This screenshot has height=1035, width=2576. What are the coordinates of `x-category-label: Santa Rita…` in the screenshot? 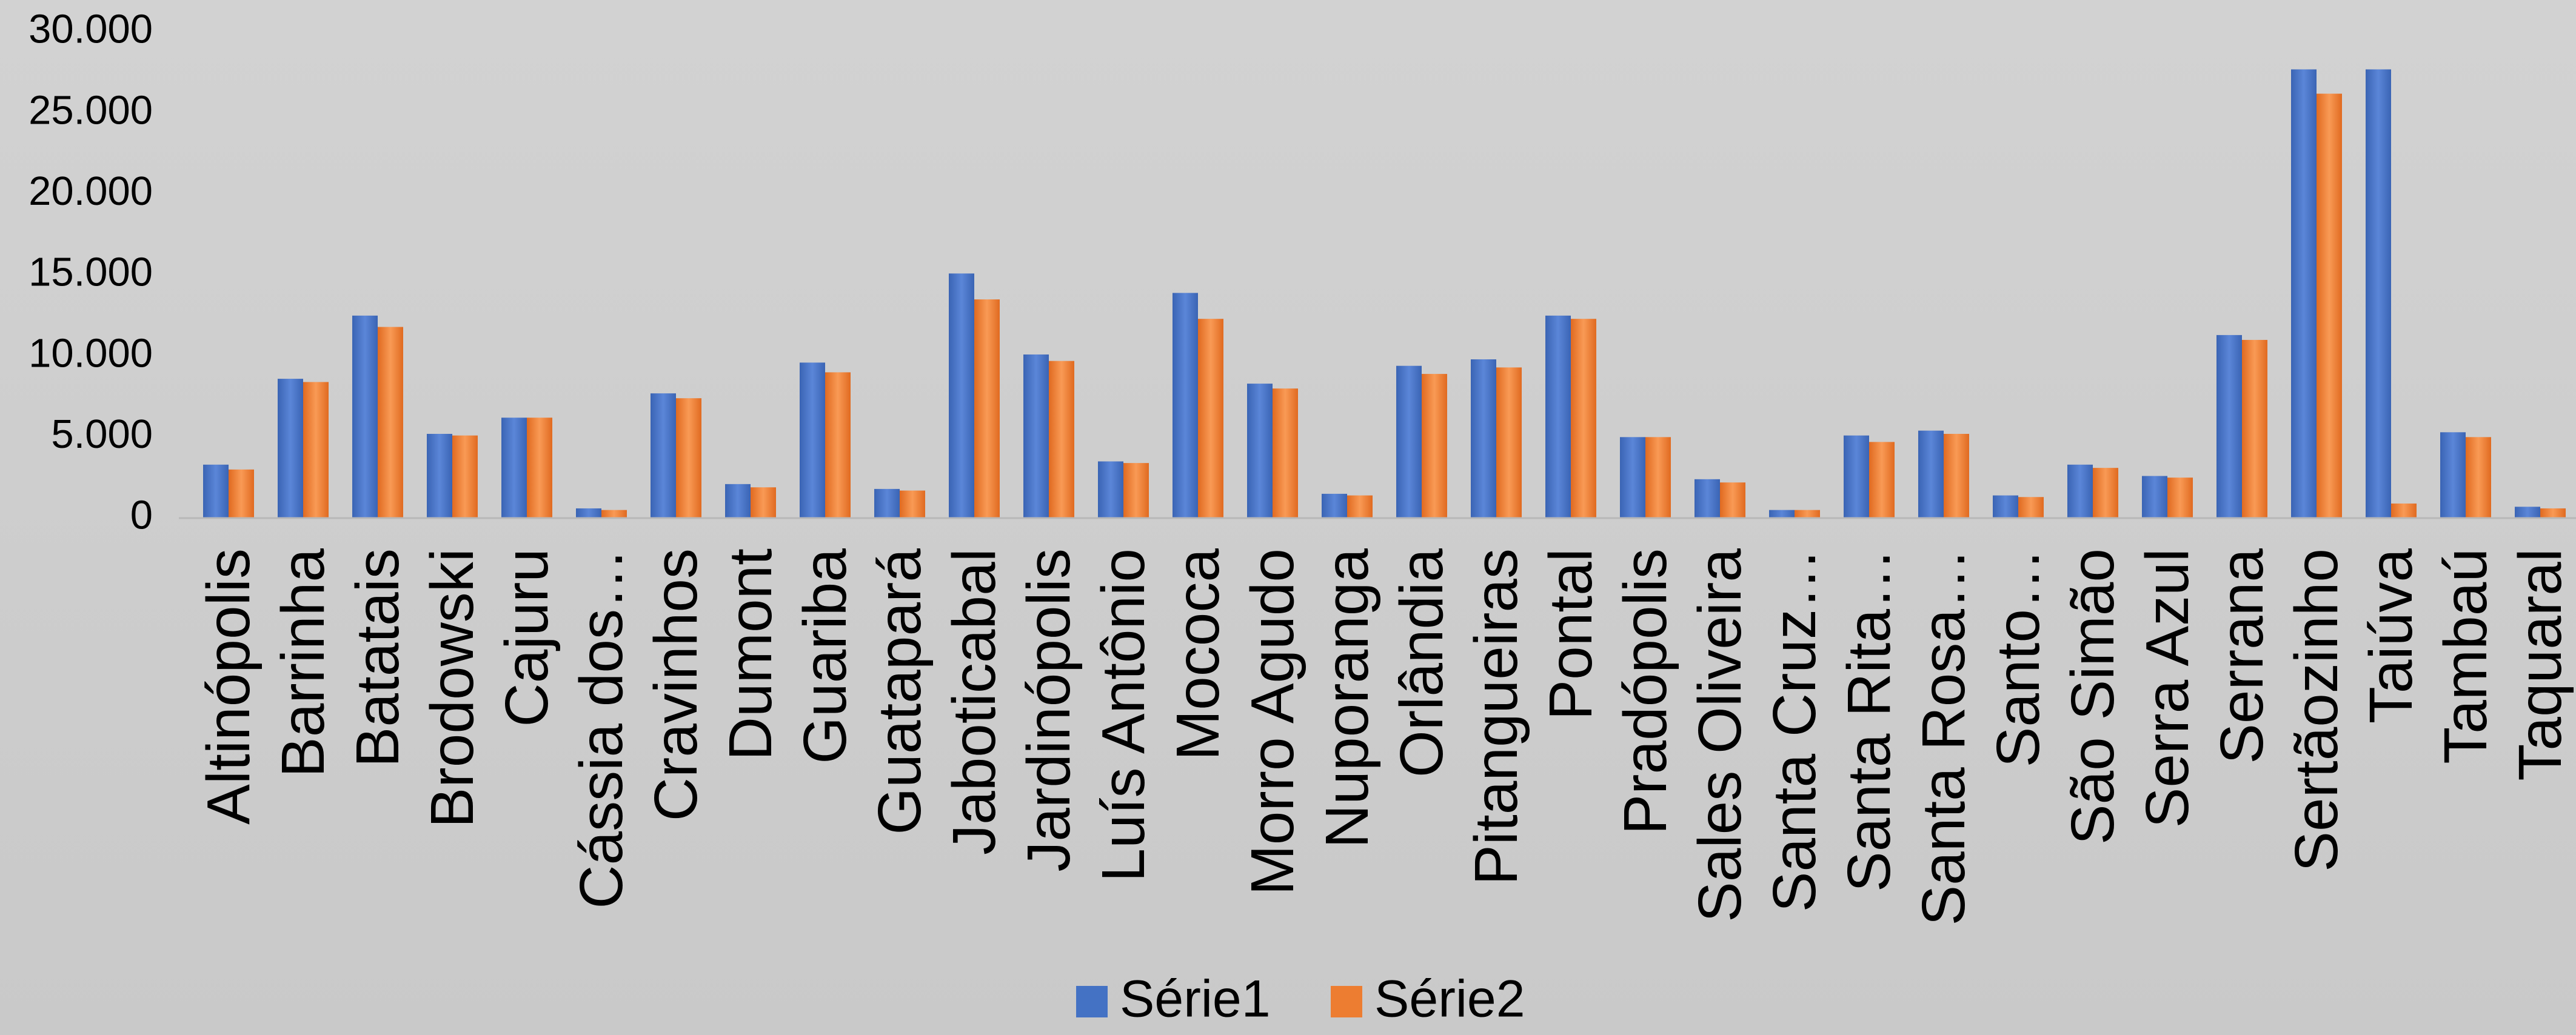 It's located at (1869, 720).